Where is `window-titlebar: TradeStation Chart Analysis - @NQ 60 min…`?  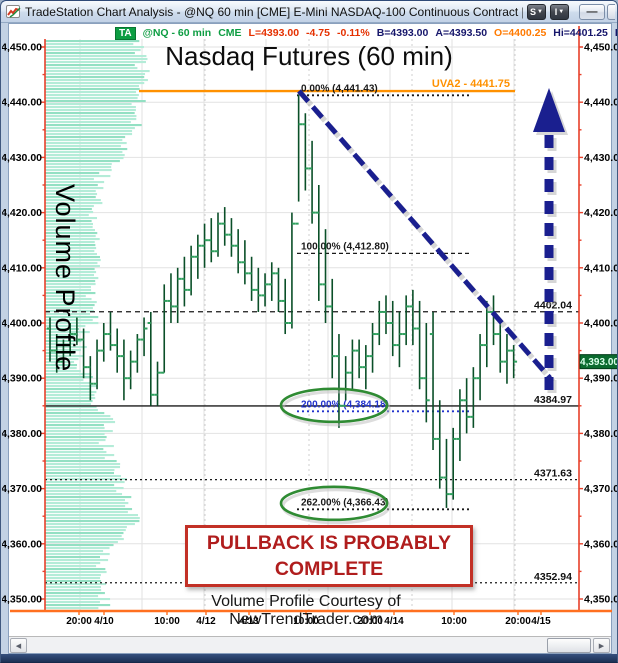
window-titlebar: TradeStation Chart Analysis - @NQ 60 min… is located at coordinates (309, 12).